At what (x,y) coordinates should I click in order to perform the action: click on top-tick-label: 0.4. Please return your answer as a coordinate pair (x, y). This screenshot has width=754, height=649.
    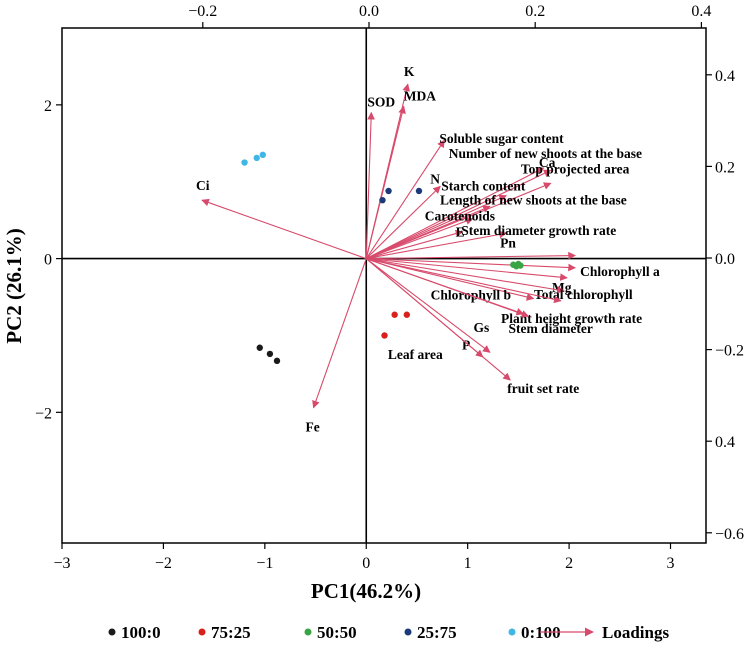
    Looking at the image, I should click on (701, 11).